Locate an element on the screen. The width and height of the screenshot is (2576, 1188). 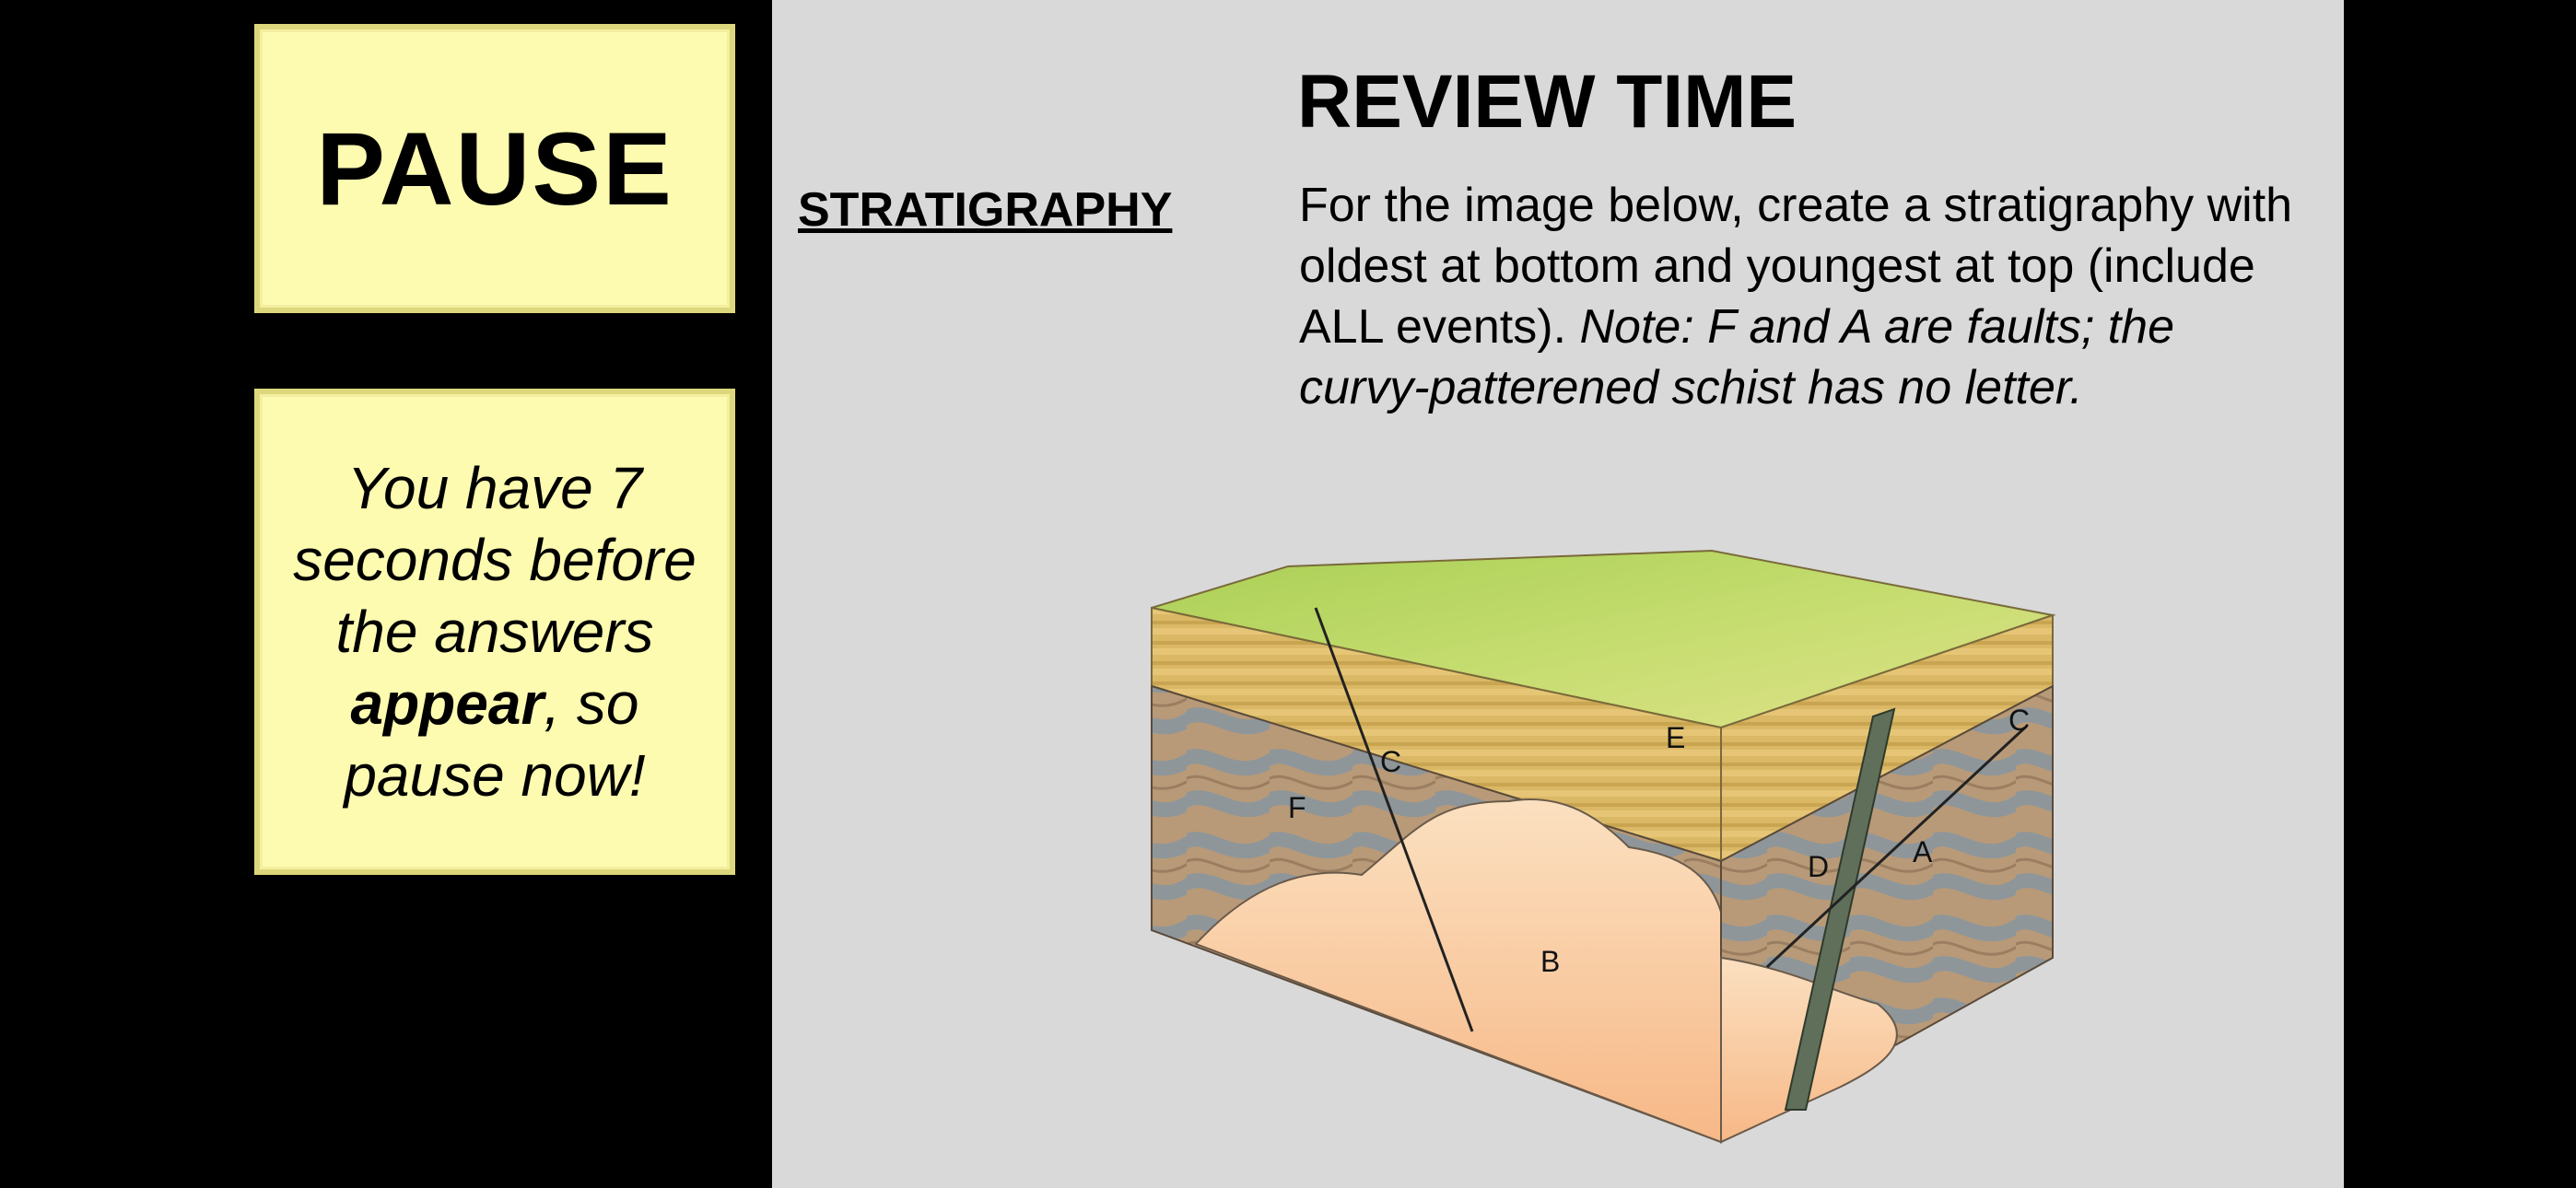
label-f: F is located at coordinates (1297, 807).